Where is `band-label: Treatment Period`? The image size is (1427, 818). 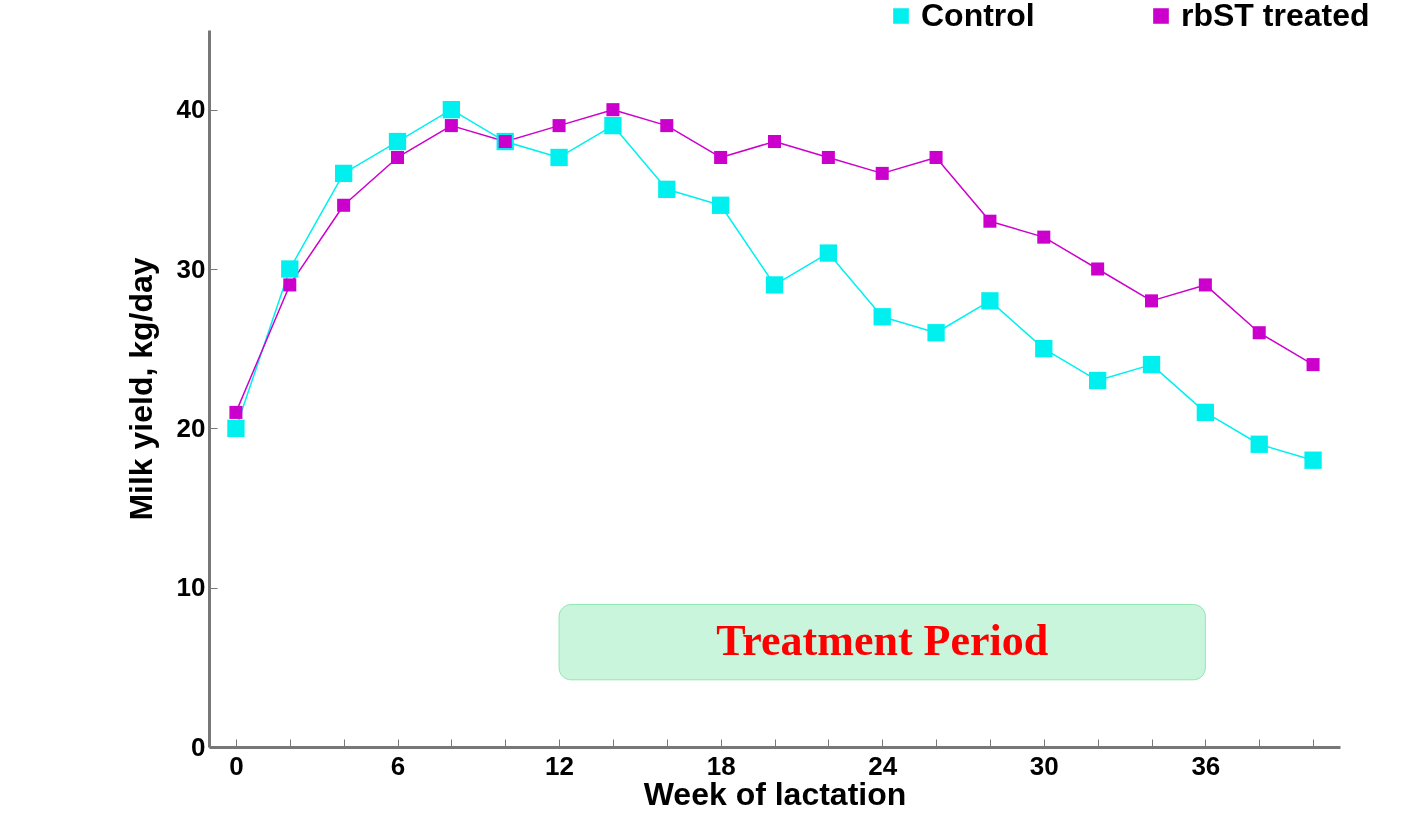 band-label: Treatment Period is located at coordinates (882, 641).